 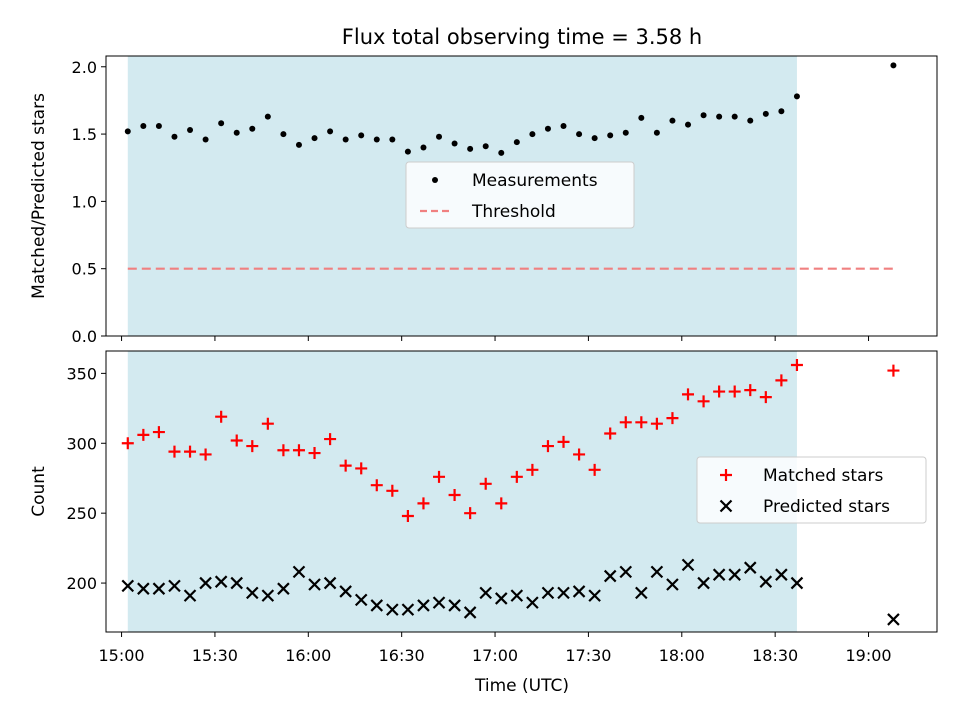 I want to click on y-axis-label: Count, so click(x=39, y=491).